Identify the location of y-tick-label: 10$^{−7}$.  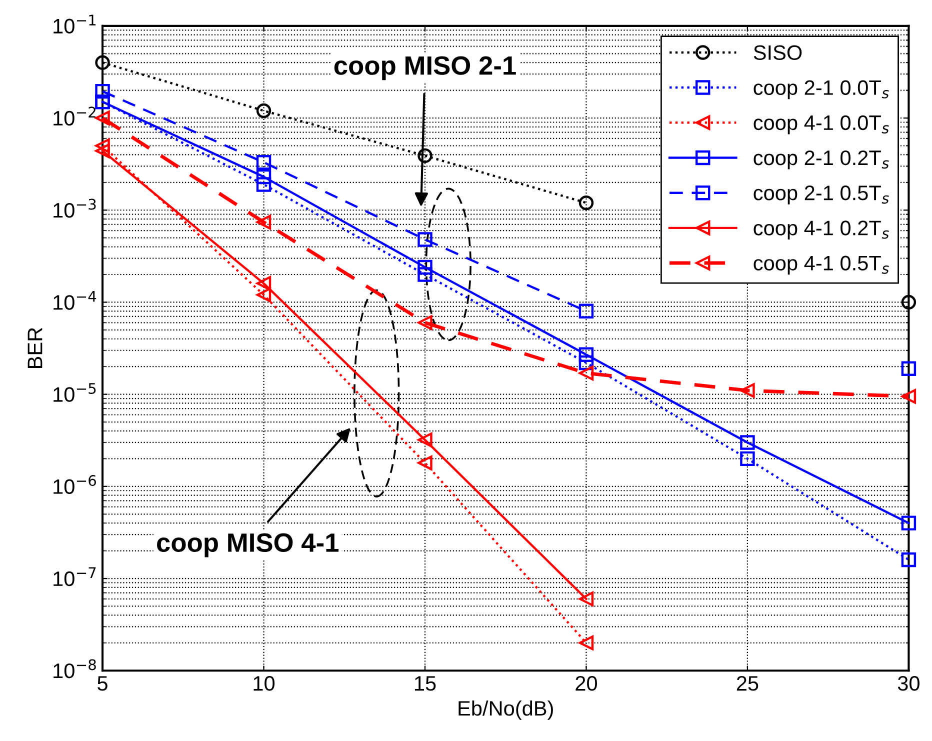
(75, 576).